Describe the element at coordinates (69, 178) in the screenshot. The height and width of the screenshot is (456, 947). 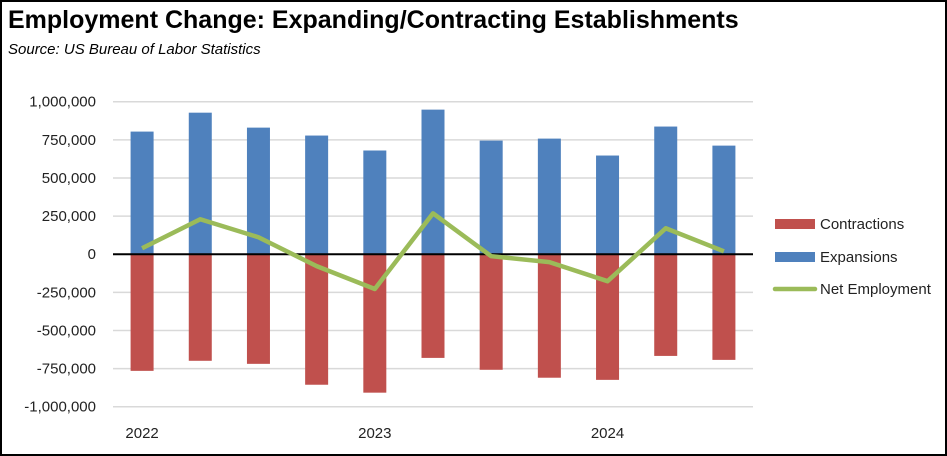
I see `y-tick-label: 500,000` at that location.